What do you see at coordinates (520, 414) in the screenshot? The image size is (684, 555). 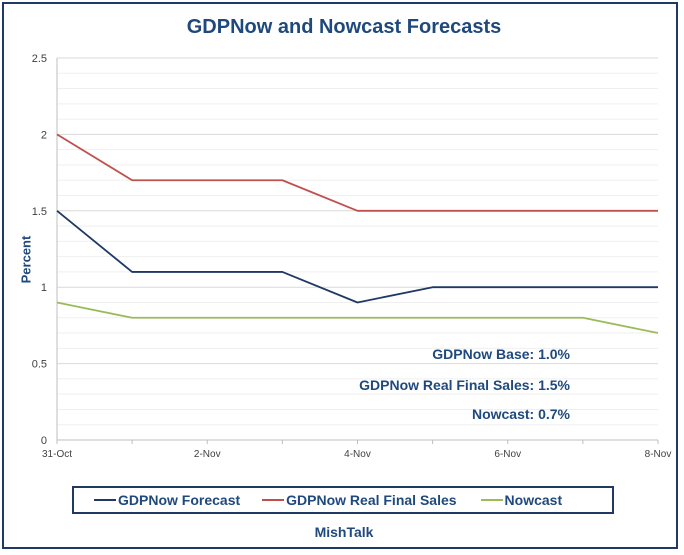 I see `annotation-nowcast: Nowcast: 0.7%` at bounding box center [520, 414].